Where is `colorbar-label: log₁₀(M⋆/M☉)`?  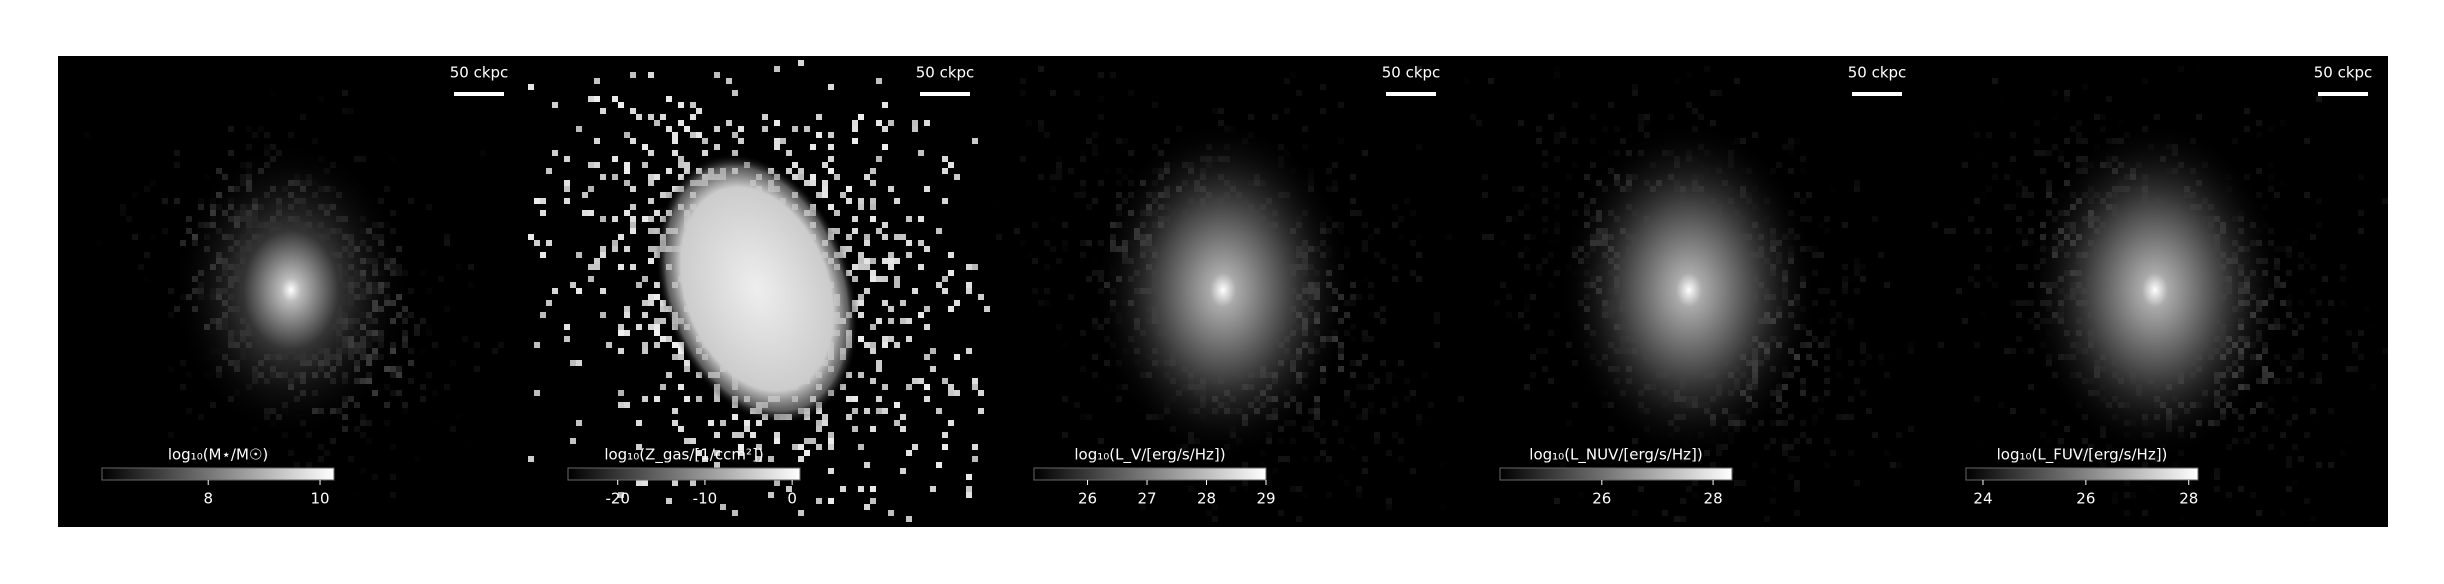 colorbar-label: log₁₀(M⋆/M☉) is located at coordinates (218, 455).